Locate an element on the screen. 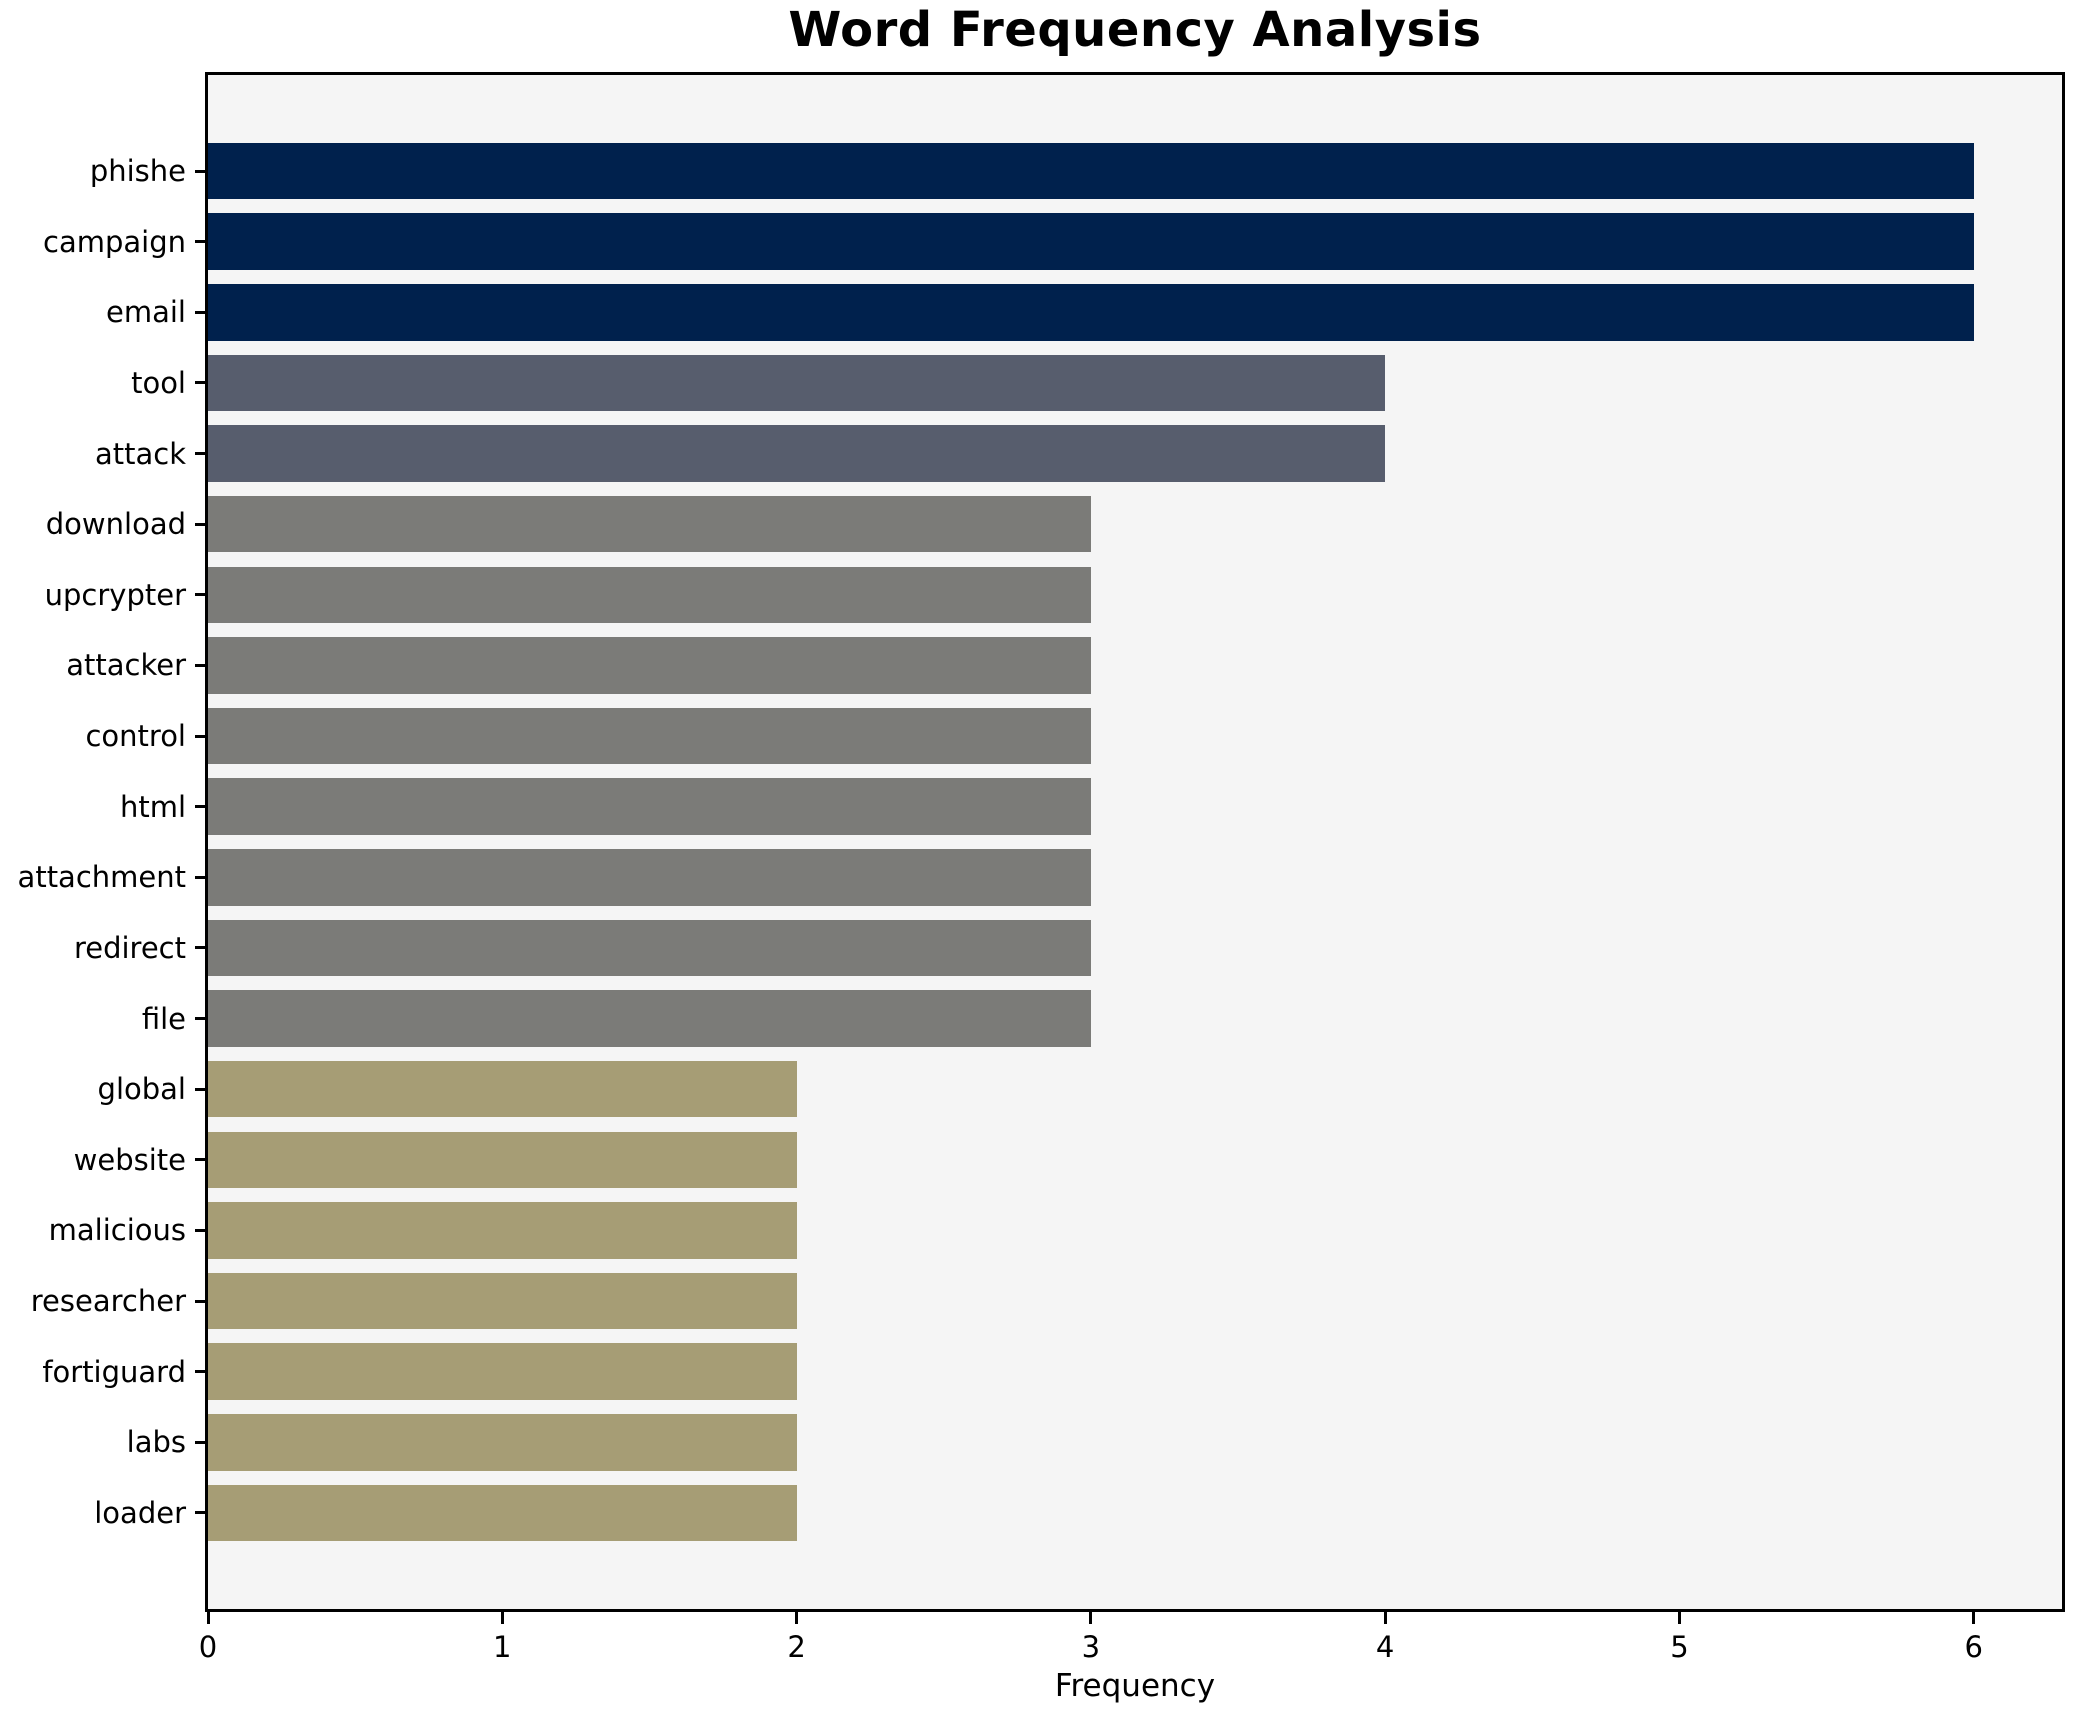 The height and width of the screenshot is (1722, 2084). y-tick-label: html is located at coordinates (152, 806).